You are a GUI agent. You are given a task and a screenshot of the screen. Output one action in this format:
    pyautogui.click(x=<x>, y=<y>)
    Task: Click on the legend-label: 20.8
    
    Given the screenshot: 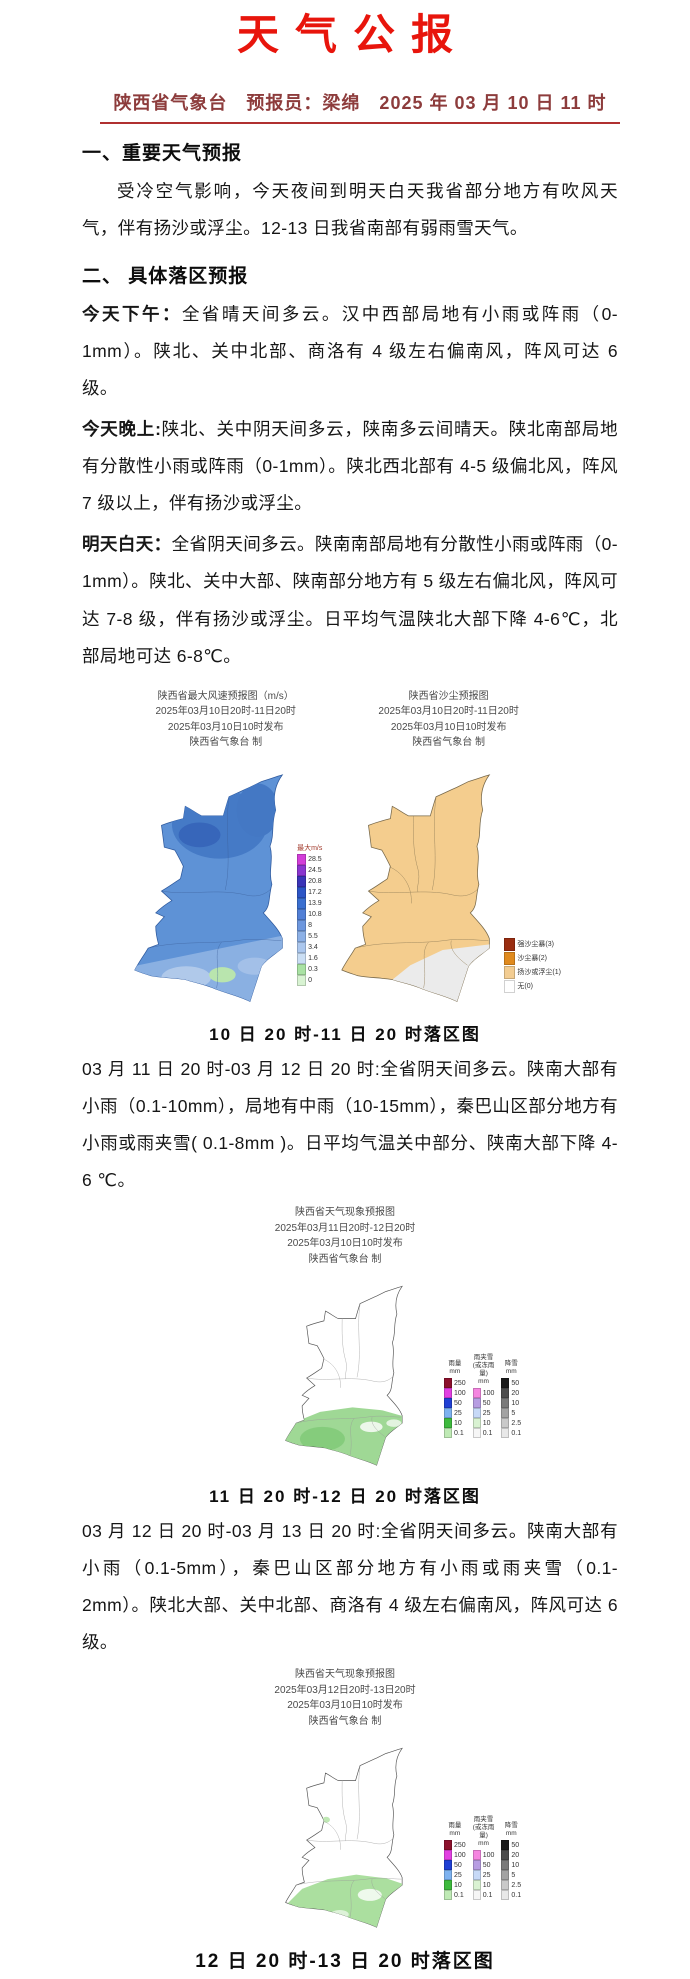 What is the action you would take?
    pyautogui.click(x=315, y=881)
    